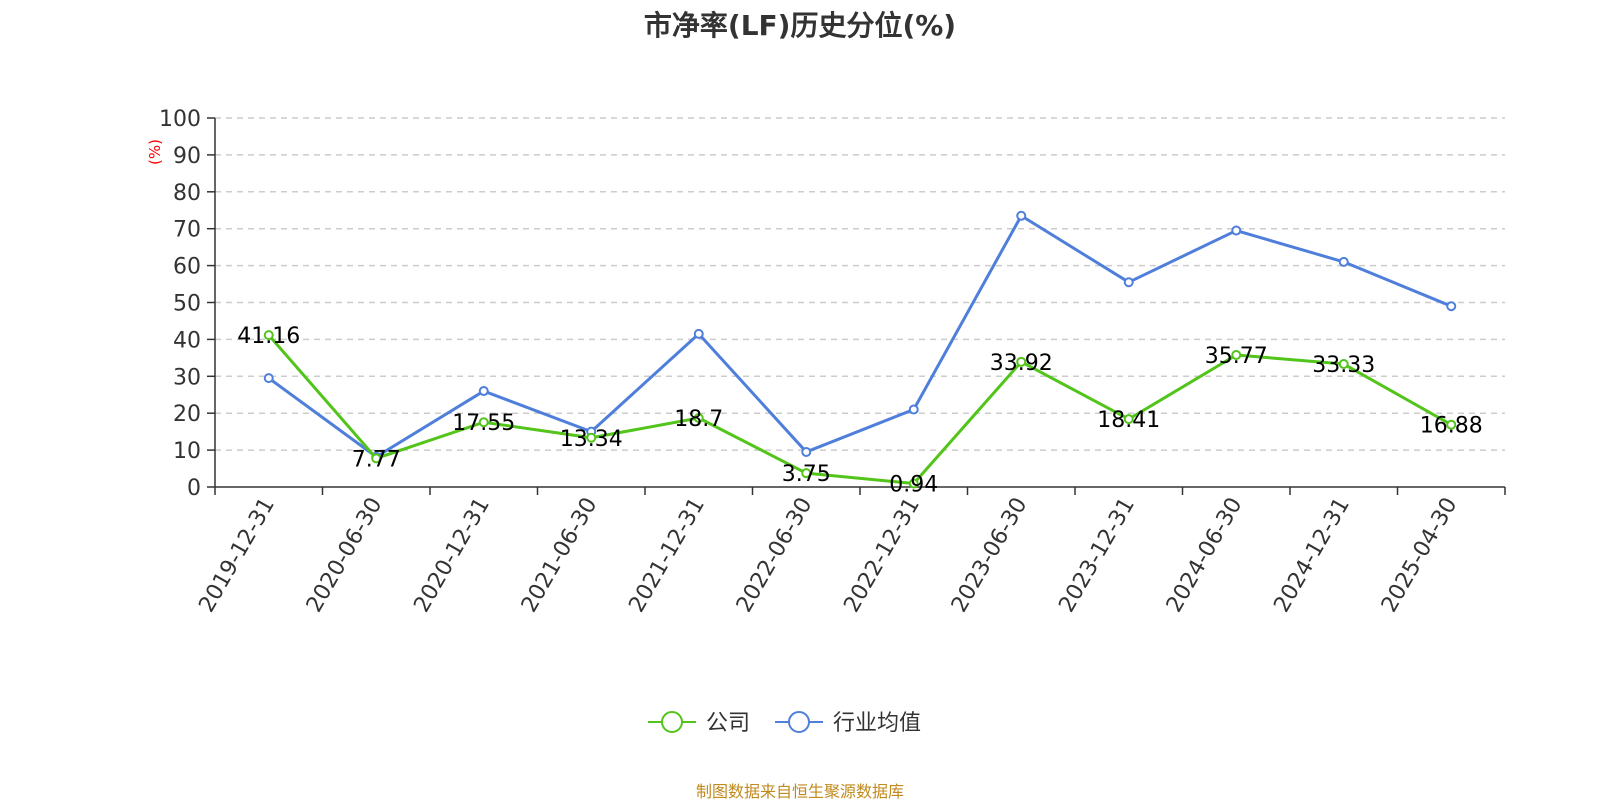  I want to click on x-tick-label: 2019-12-31, so click(237, 555).